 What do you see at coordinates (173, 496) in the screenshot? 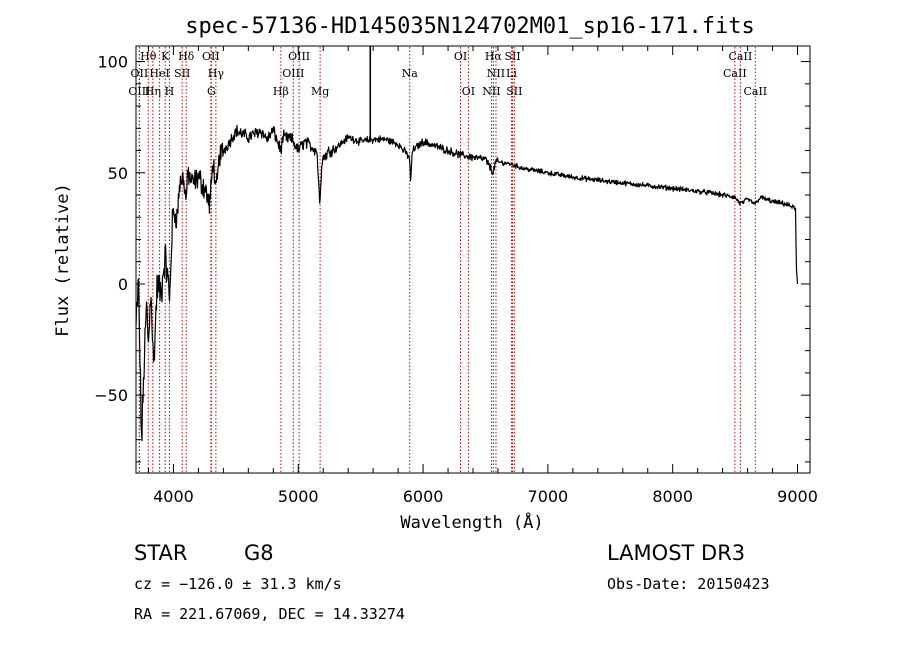
I see `x-tick-label: 4000` at bounding box center [173, 496].